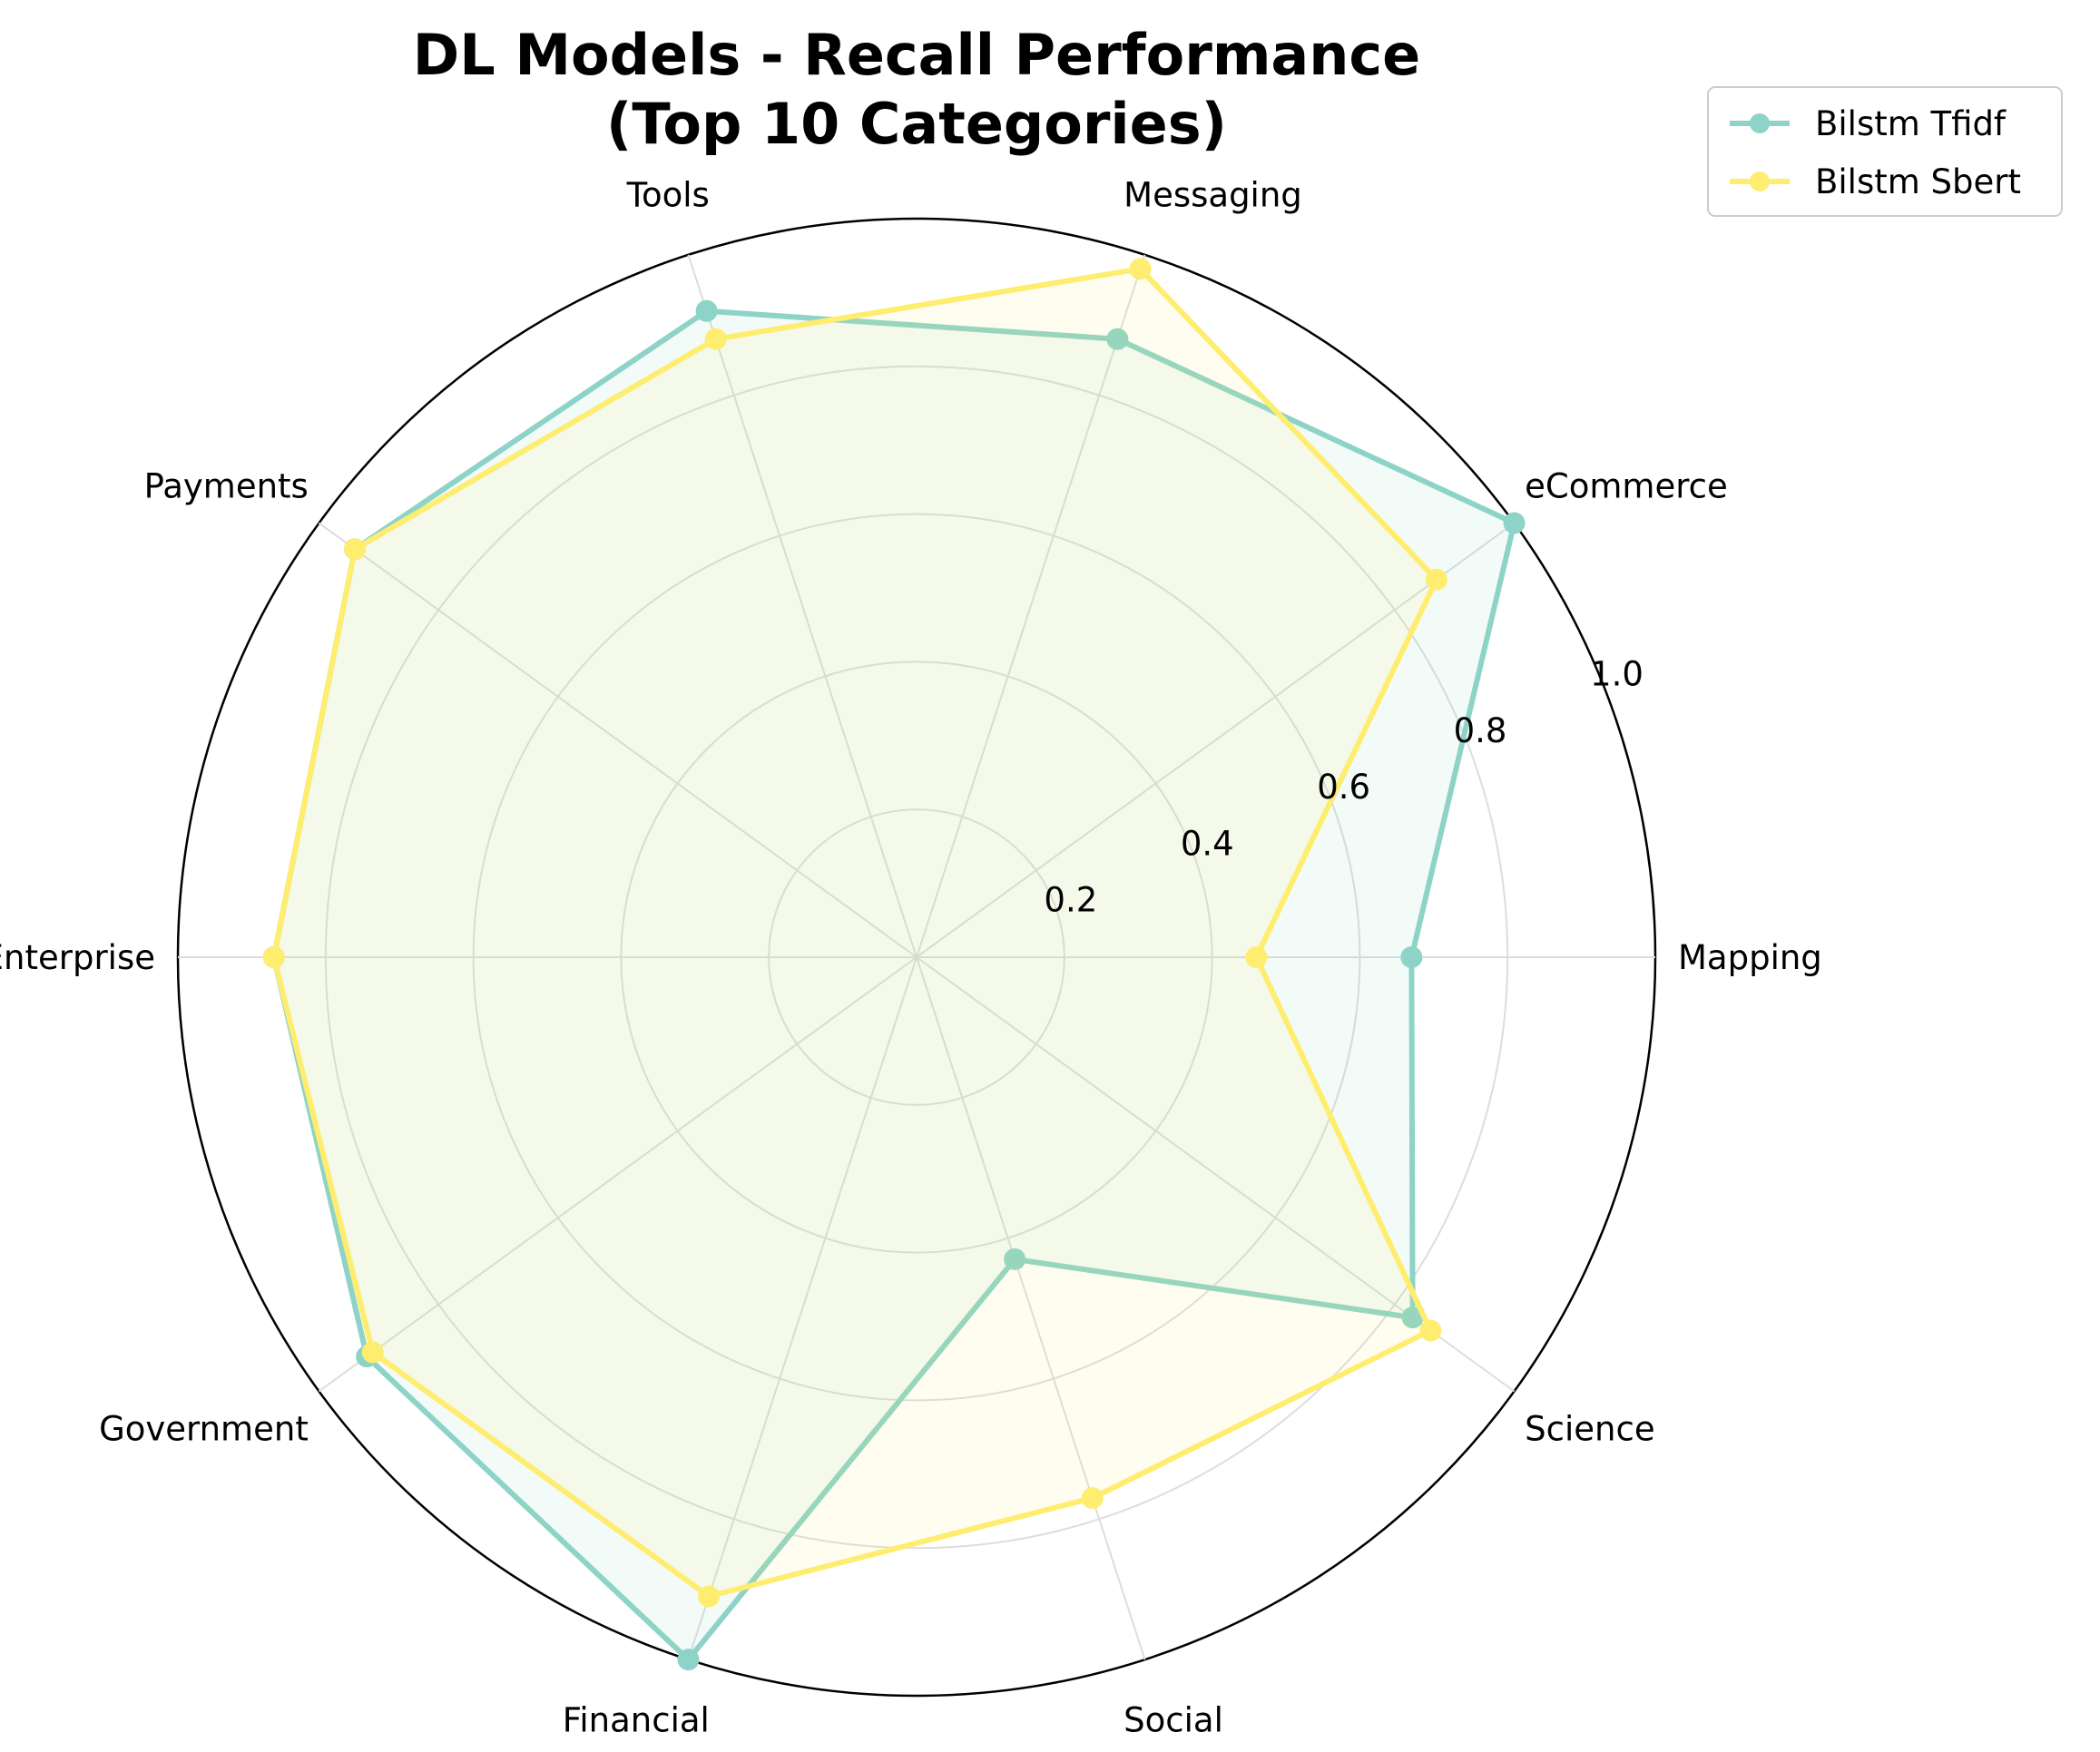 This screenshot has height=1752, width=2100. Describe the element at coordinates (1213, 194) in the screenshot. I see `category-label: Messaging` at that location.